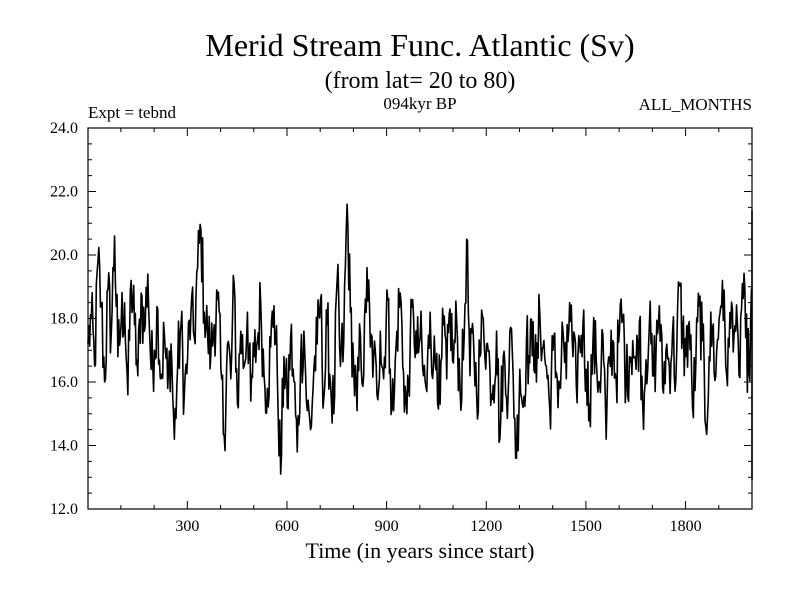 This screenshot has height=600, width=800. I want to click on y-tick-label: 22.0, so click(64, 192).